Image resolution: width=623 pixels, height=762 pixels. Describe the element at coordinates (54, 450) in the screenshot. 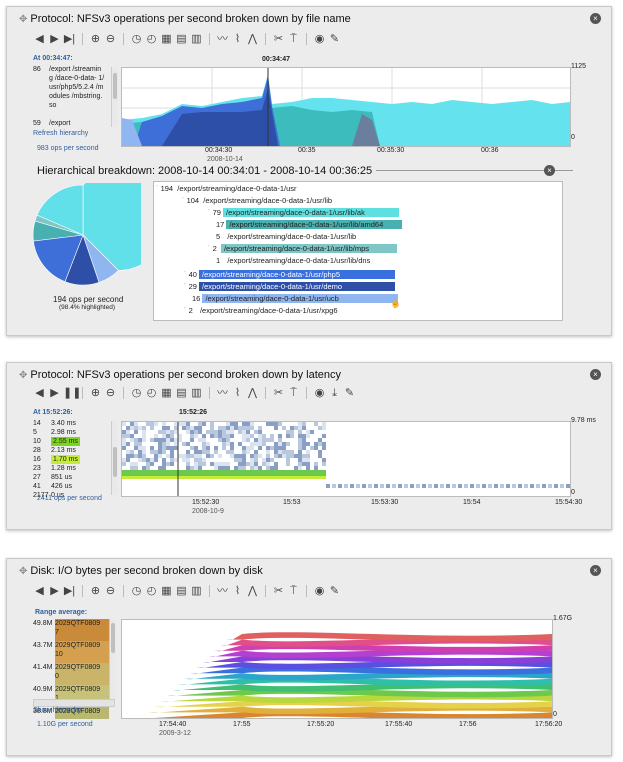

I see `list-item: 28 2.13 ms` at that location.